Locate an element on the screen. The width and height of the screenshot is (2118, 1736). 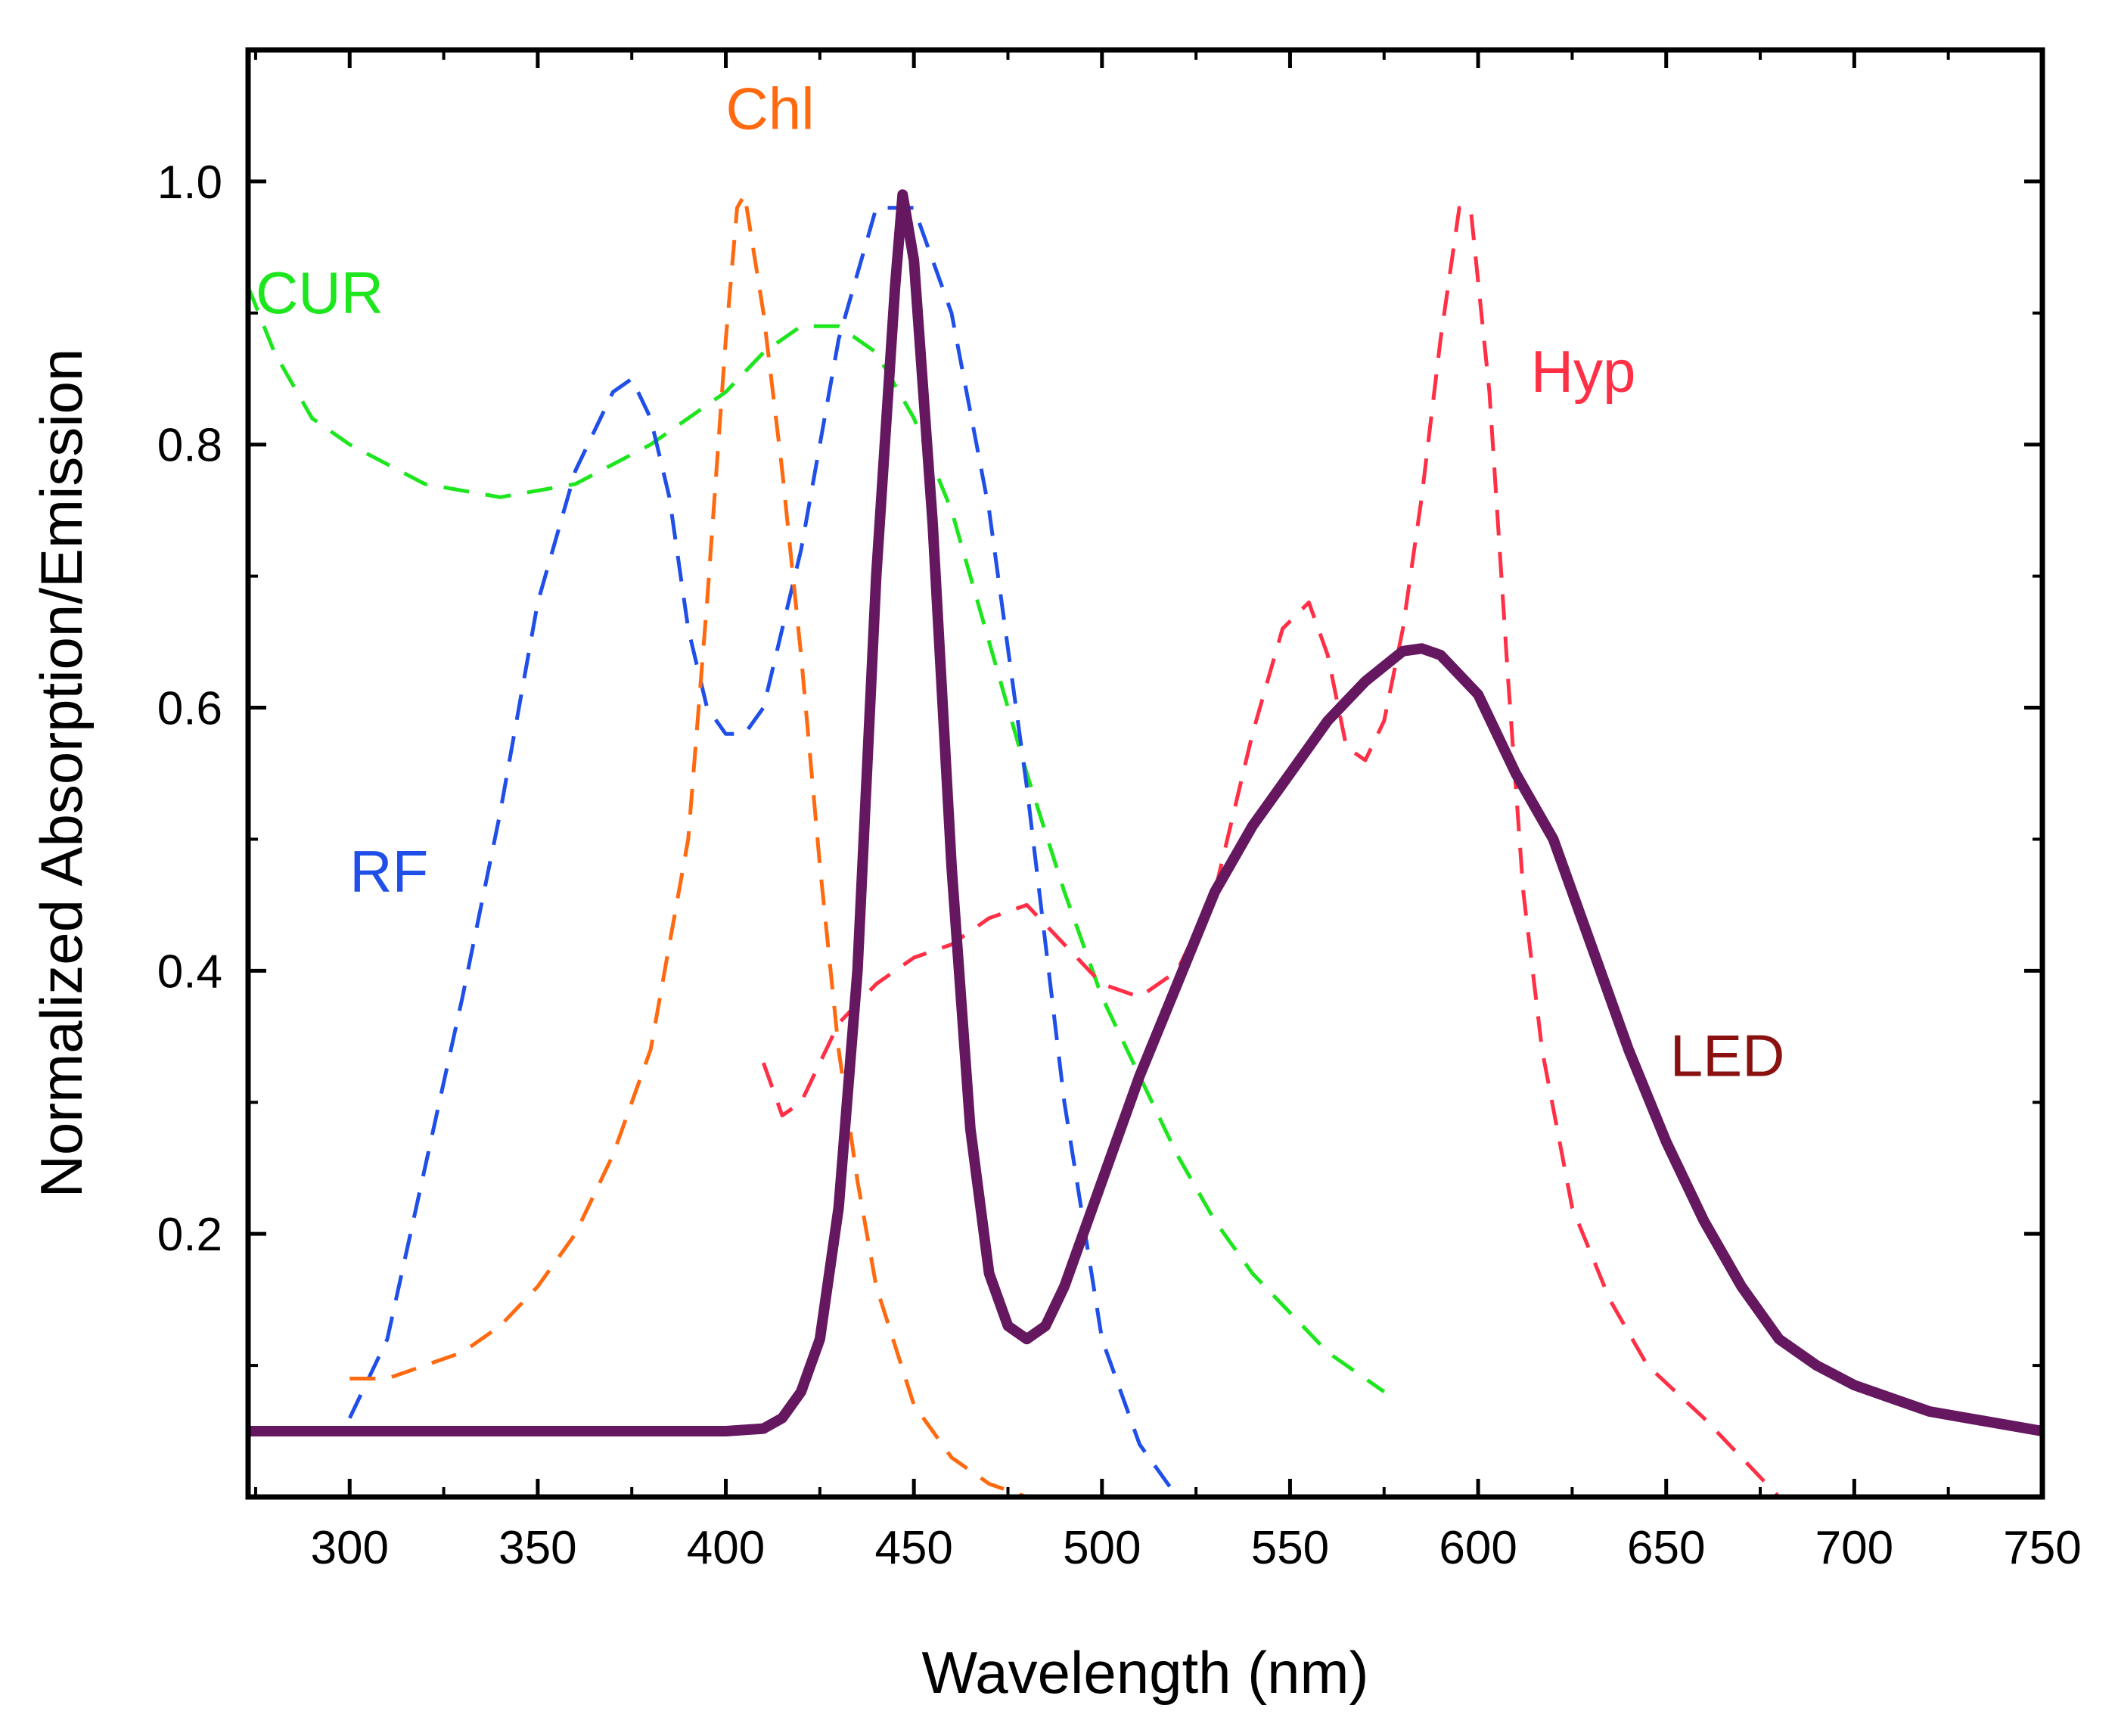
x-axis-title: Wavelength (nm) is located at coordinates (1145, 1672).